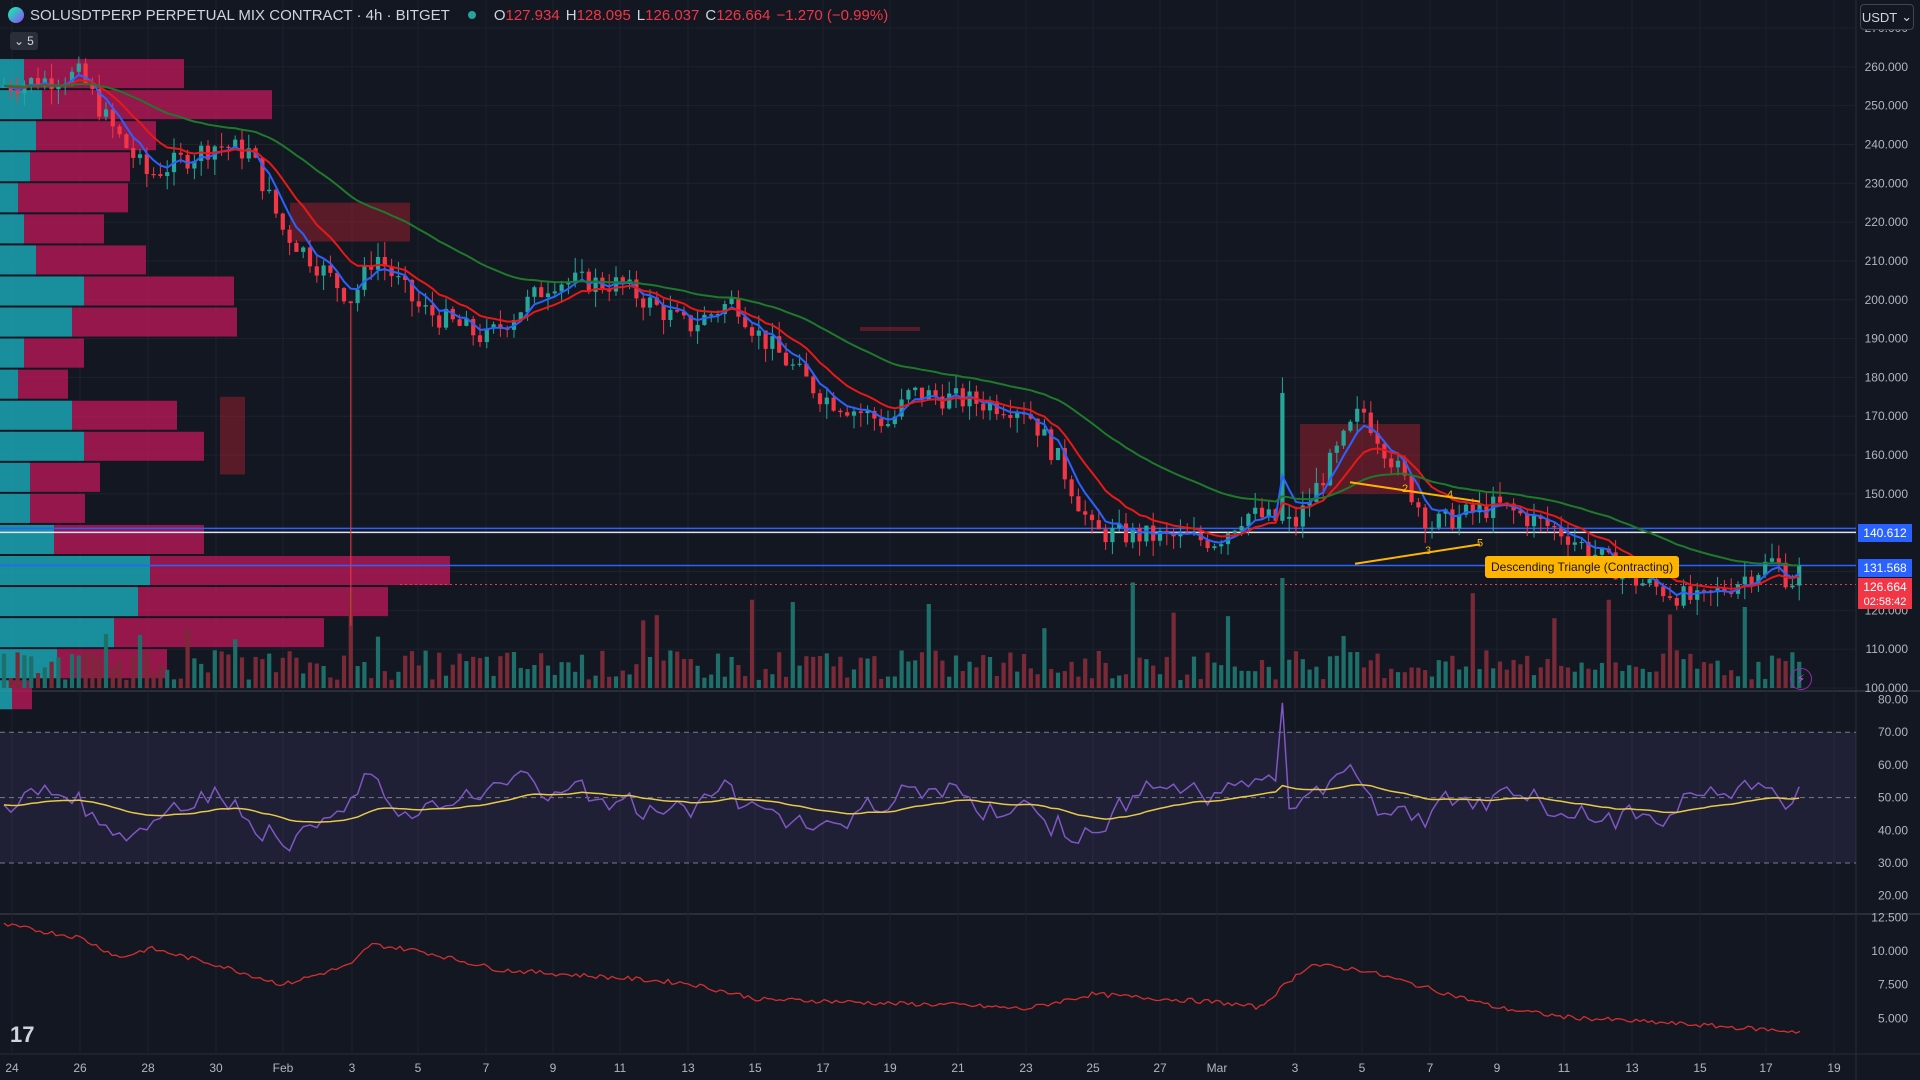 This screenshot has width=1920, height=1080. What do you see at coordinates (1879, 17) in the screenshot?
I see `currency-label: USDT` at bounding box center [1879, 17].